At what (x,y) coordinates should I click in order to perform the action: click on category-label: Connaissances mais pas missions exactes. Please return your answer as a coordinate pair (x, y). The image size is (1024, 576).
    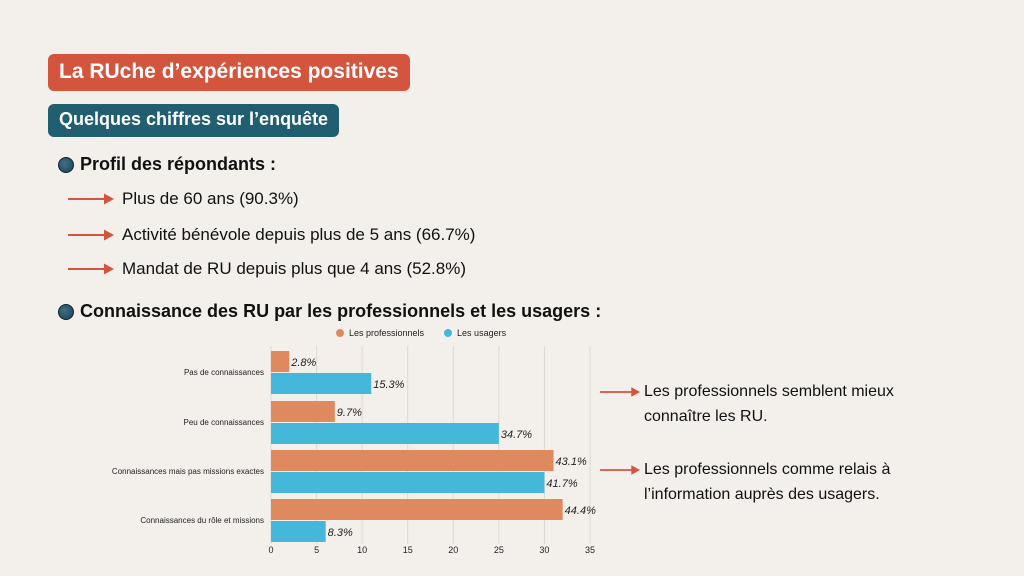
    Looking at the image, I should click on (188, 471).